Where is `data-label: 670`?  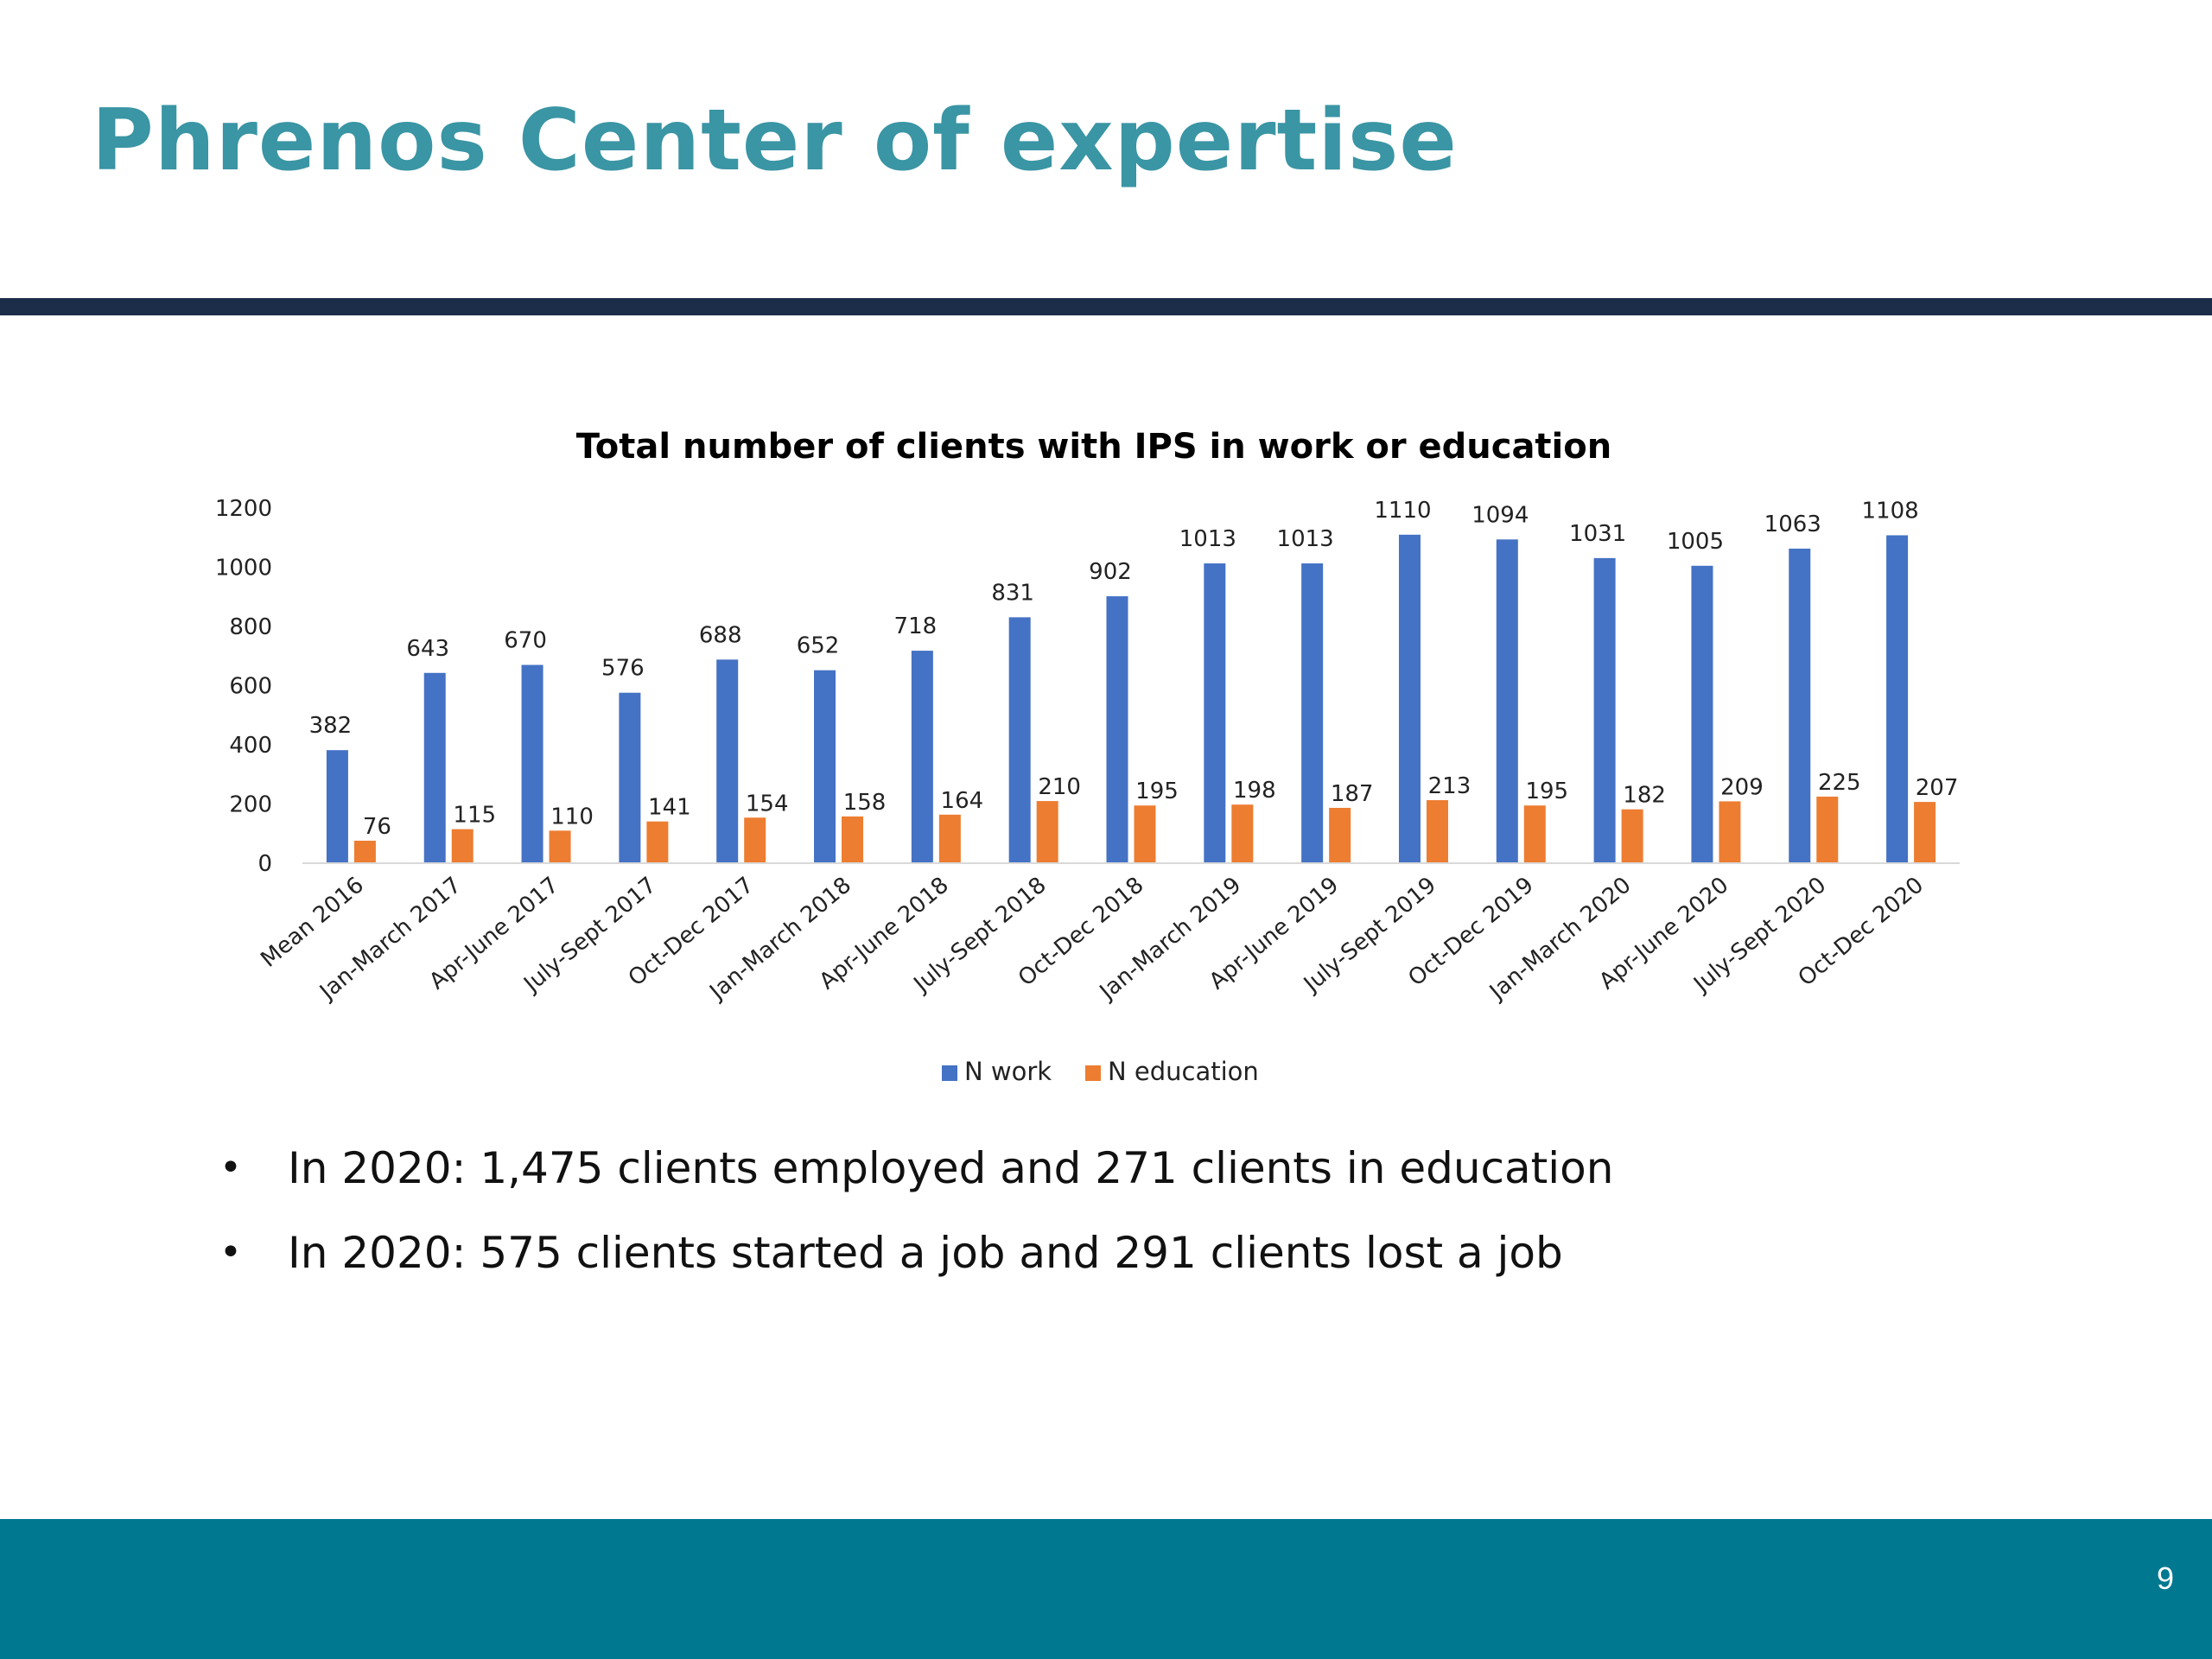
data-label: 670 is located at coordinates (525, 641).